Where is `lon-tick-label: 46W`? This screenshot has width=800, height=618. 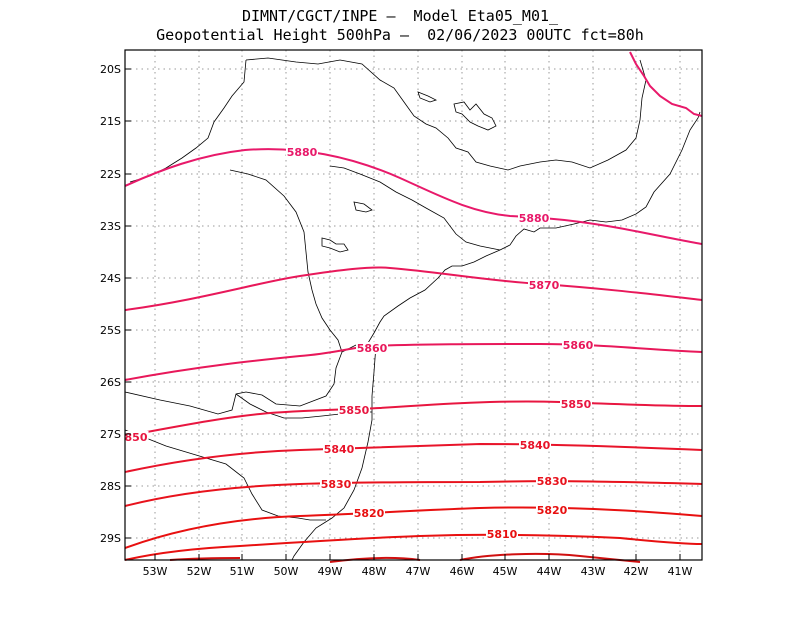 lon-tick-label: 46W is located at coordinates (462, 571).